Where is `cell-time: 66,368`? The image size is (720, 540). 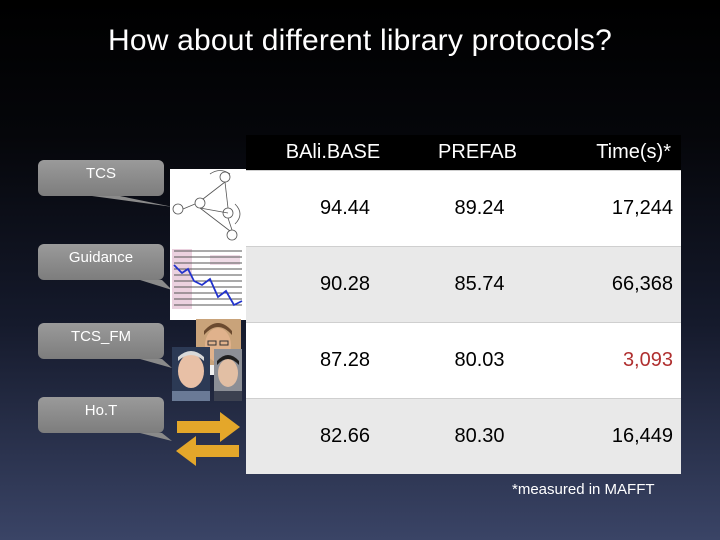
cell-time: 66,368 is located at coordinates (612, 284).